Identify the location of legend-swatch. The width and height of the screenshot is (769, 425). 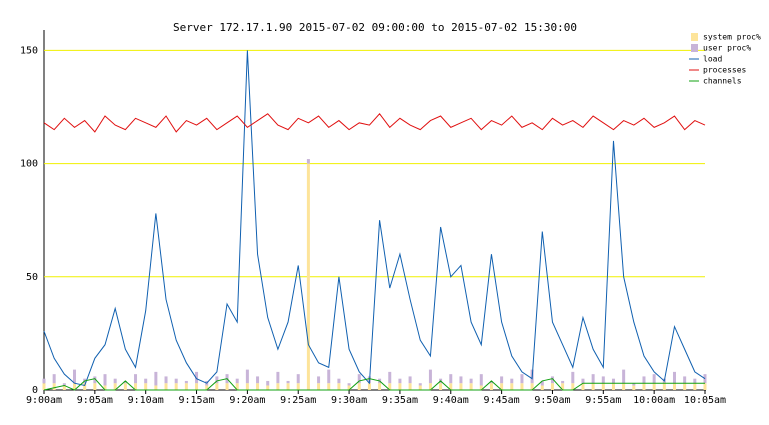
(694, 48).